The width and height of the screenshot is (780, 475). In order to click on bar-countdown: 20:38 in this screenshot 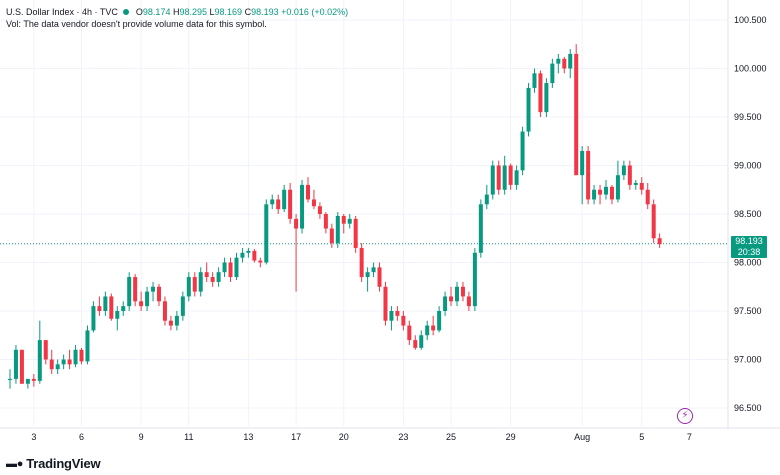, I will do `click(749, 252)`.